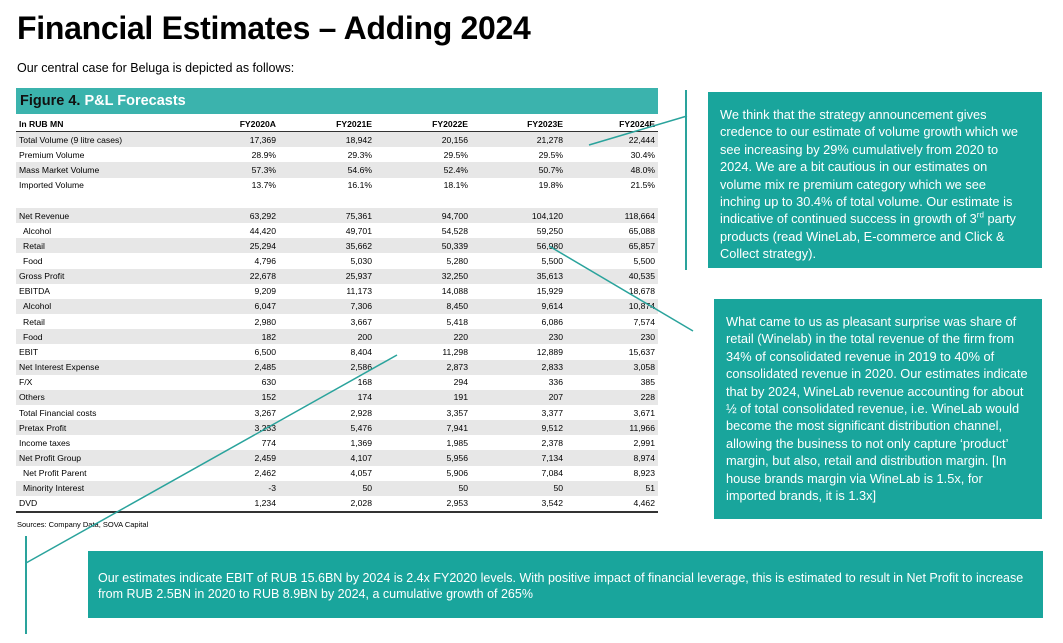  I want to click on row-label: EBITDA, so click(101, 291).